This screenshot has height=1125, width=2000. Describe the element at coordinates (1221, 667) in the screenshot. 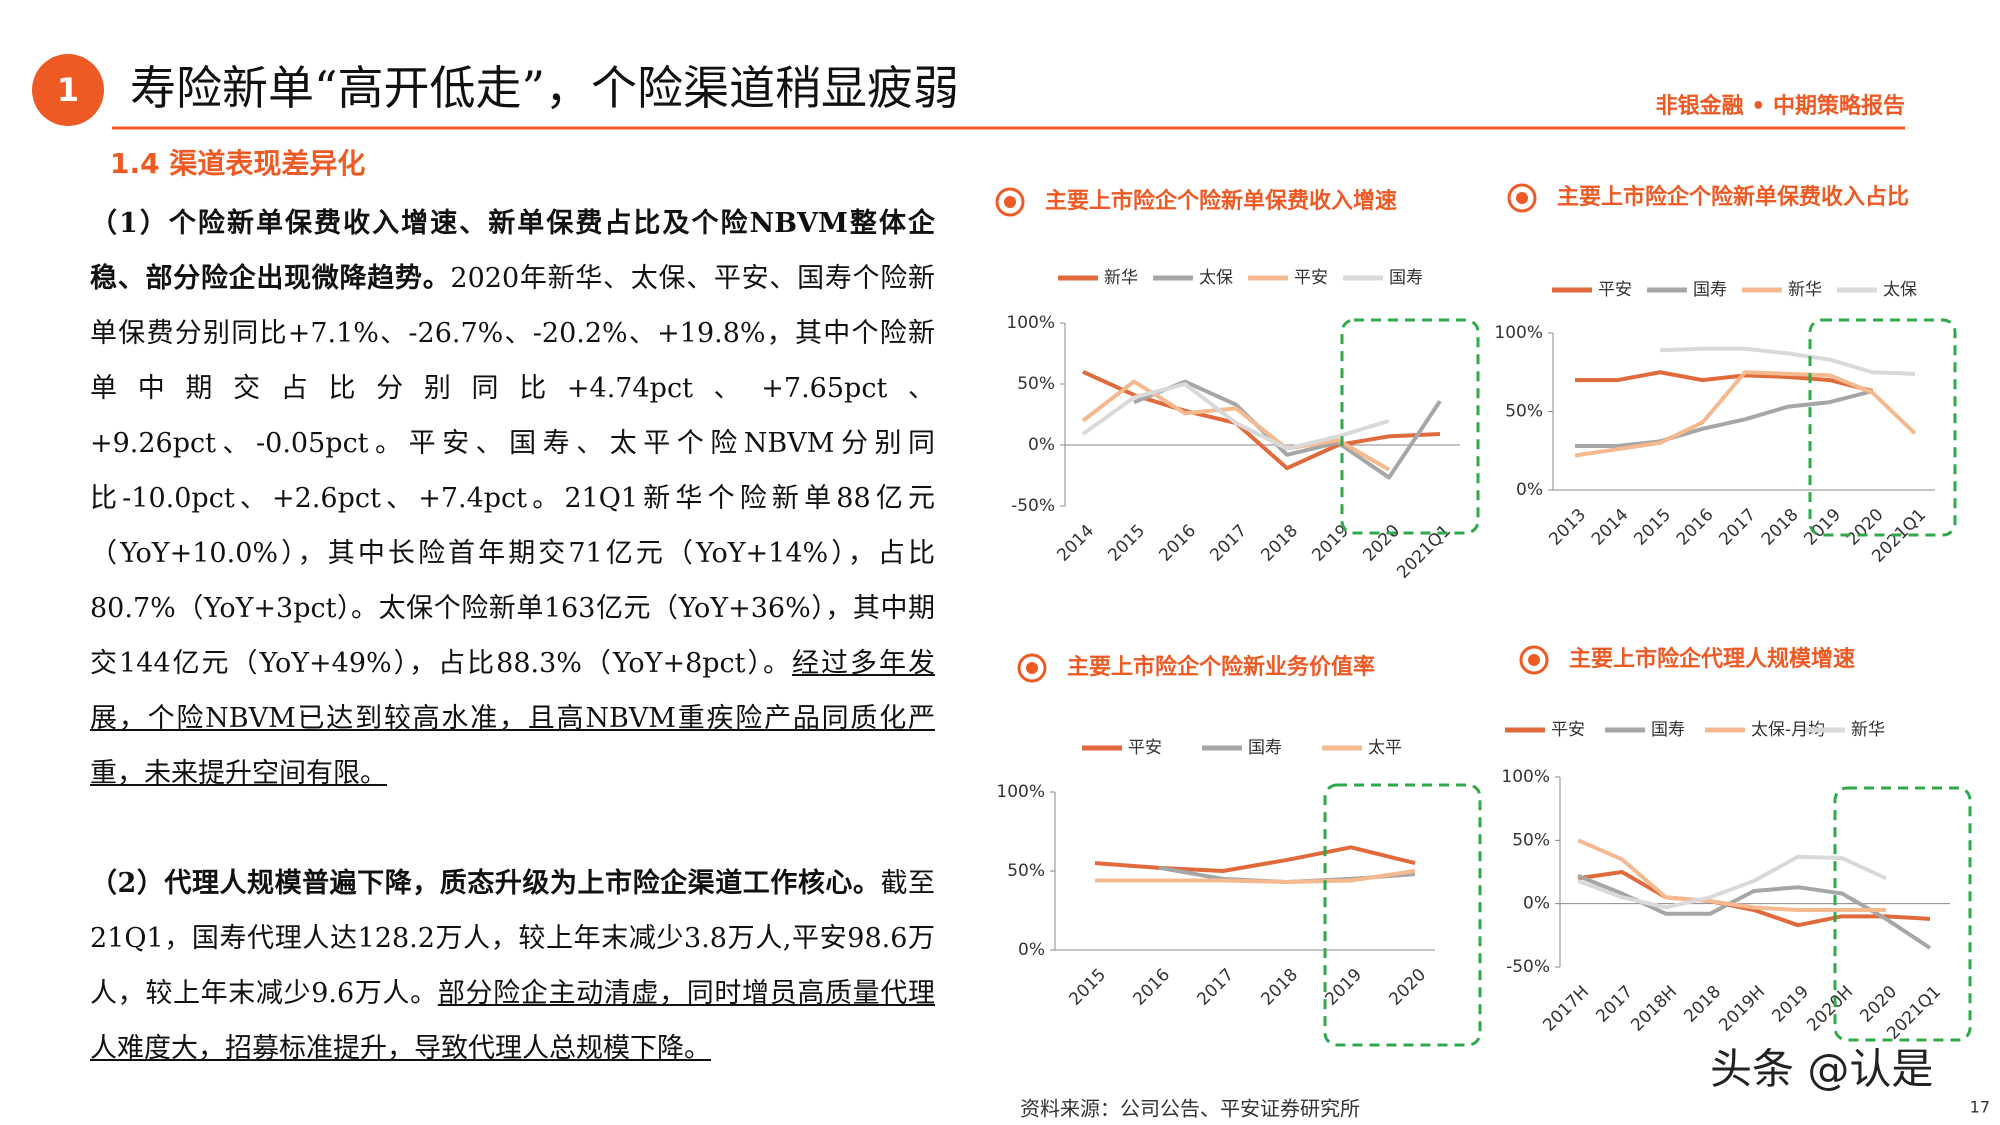

I see `chart-title: 主要上市险企个险新业务价值率` at that location.